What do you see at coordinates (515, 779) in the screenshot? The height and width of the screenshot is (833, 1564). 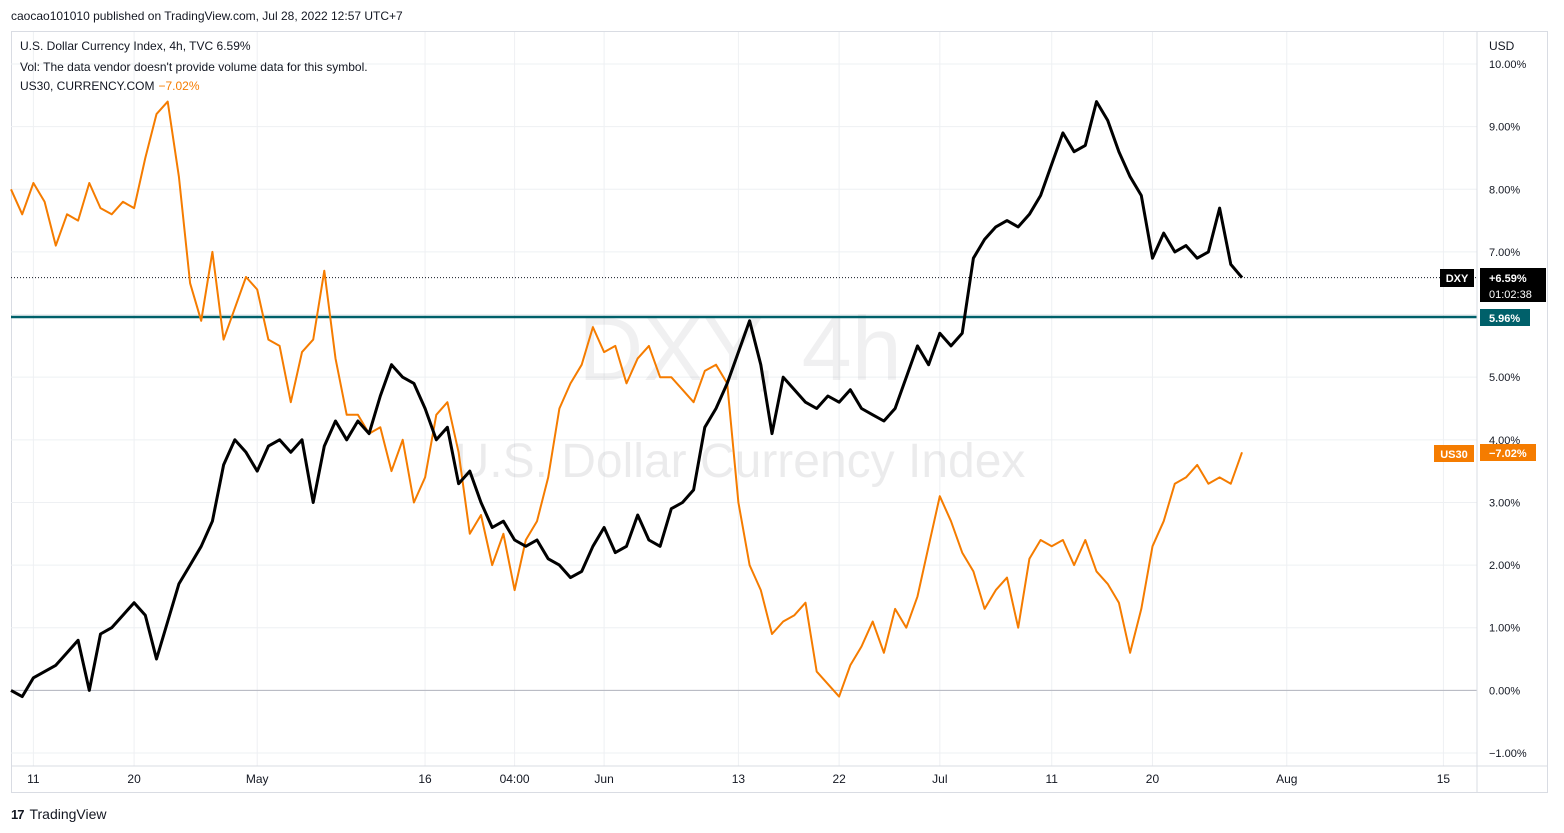 I see `time-tick-label: 04:00` at bounding box center [515, 779].